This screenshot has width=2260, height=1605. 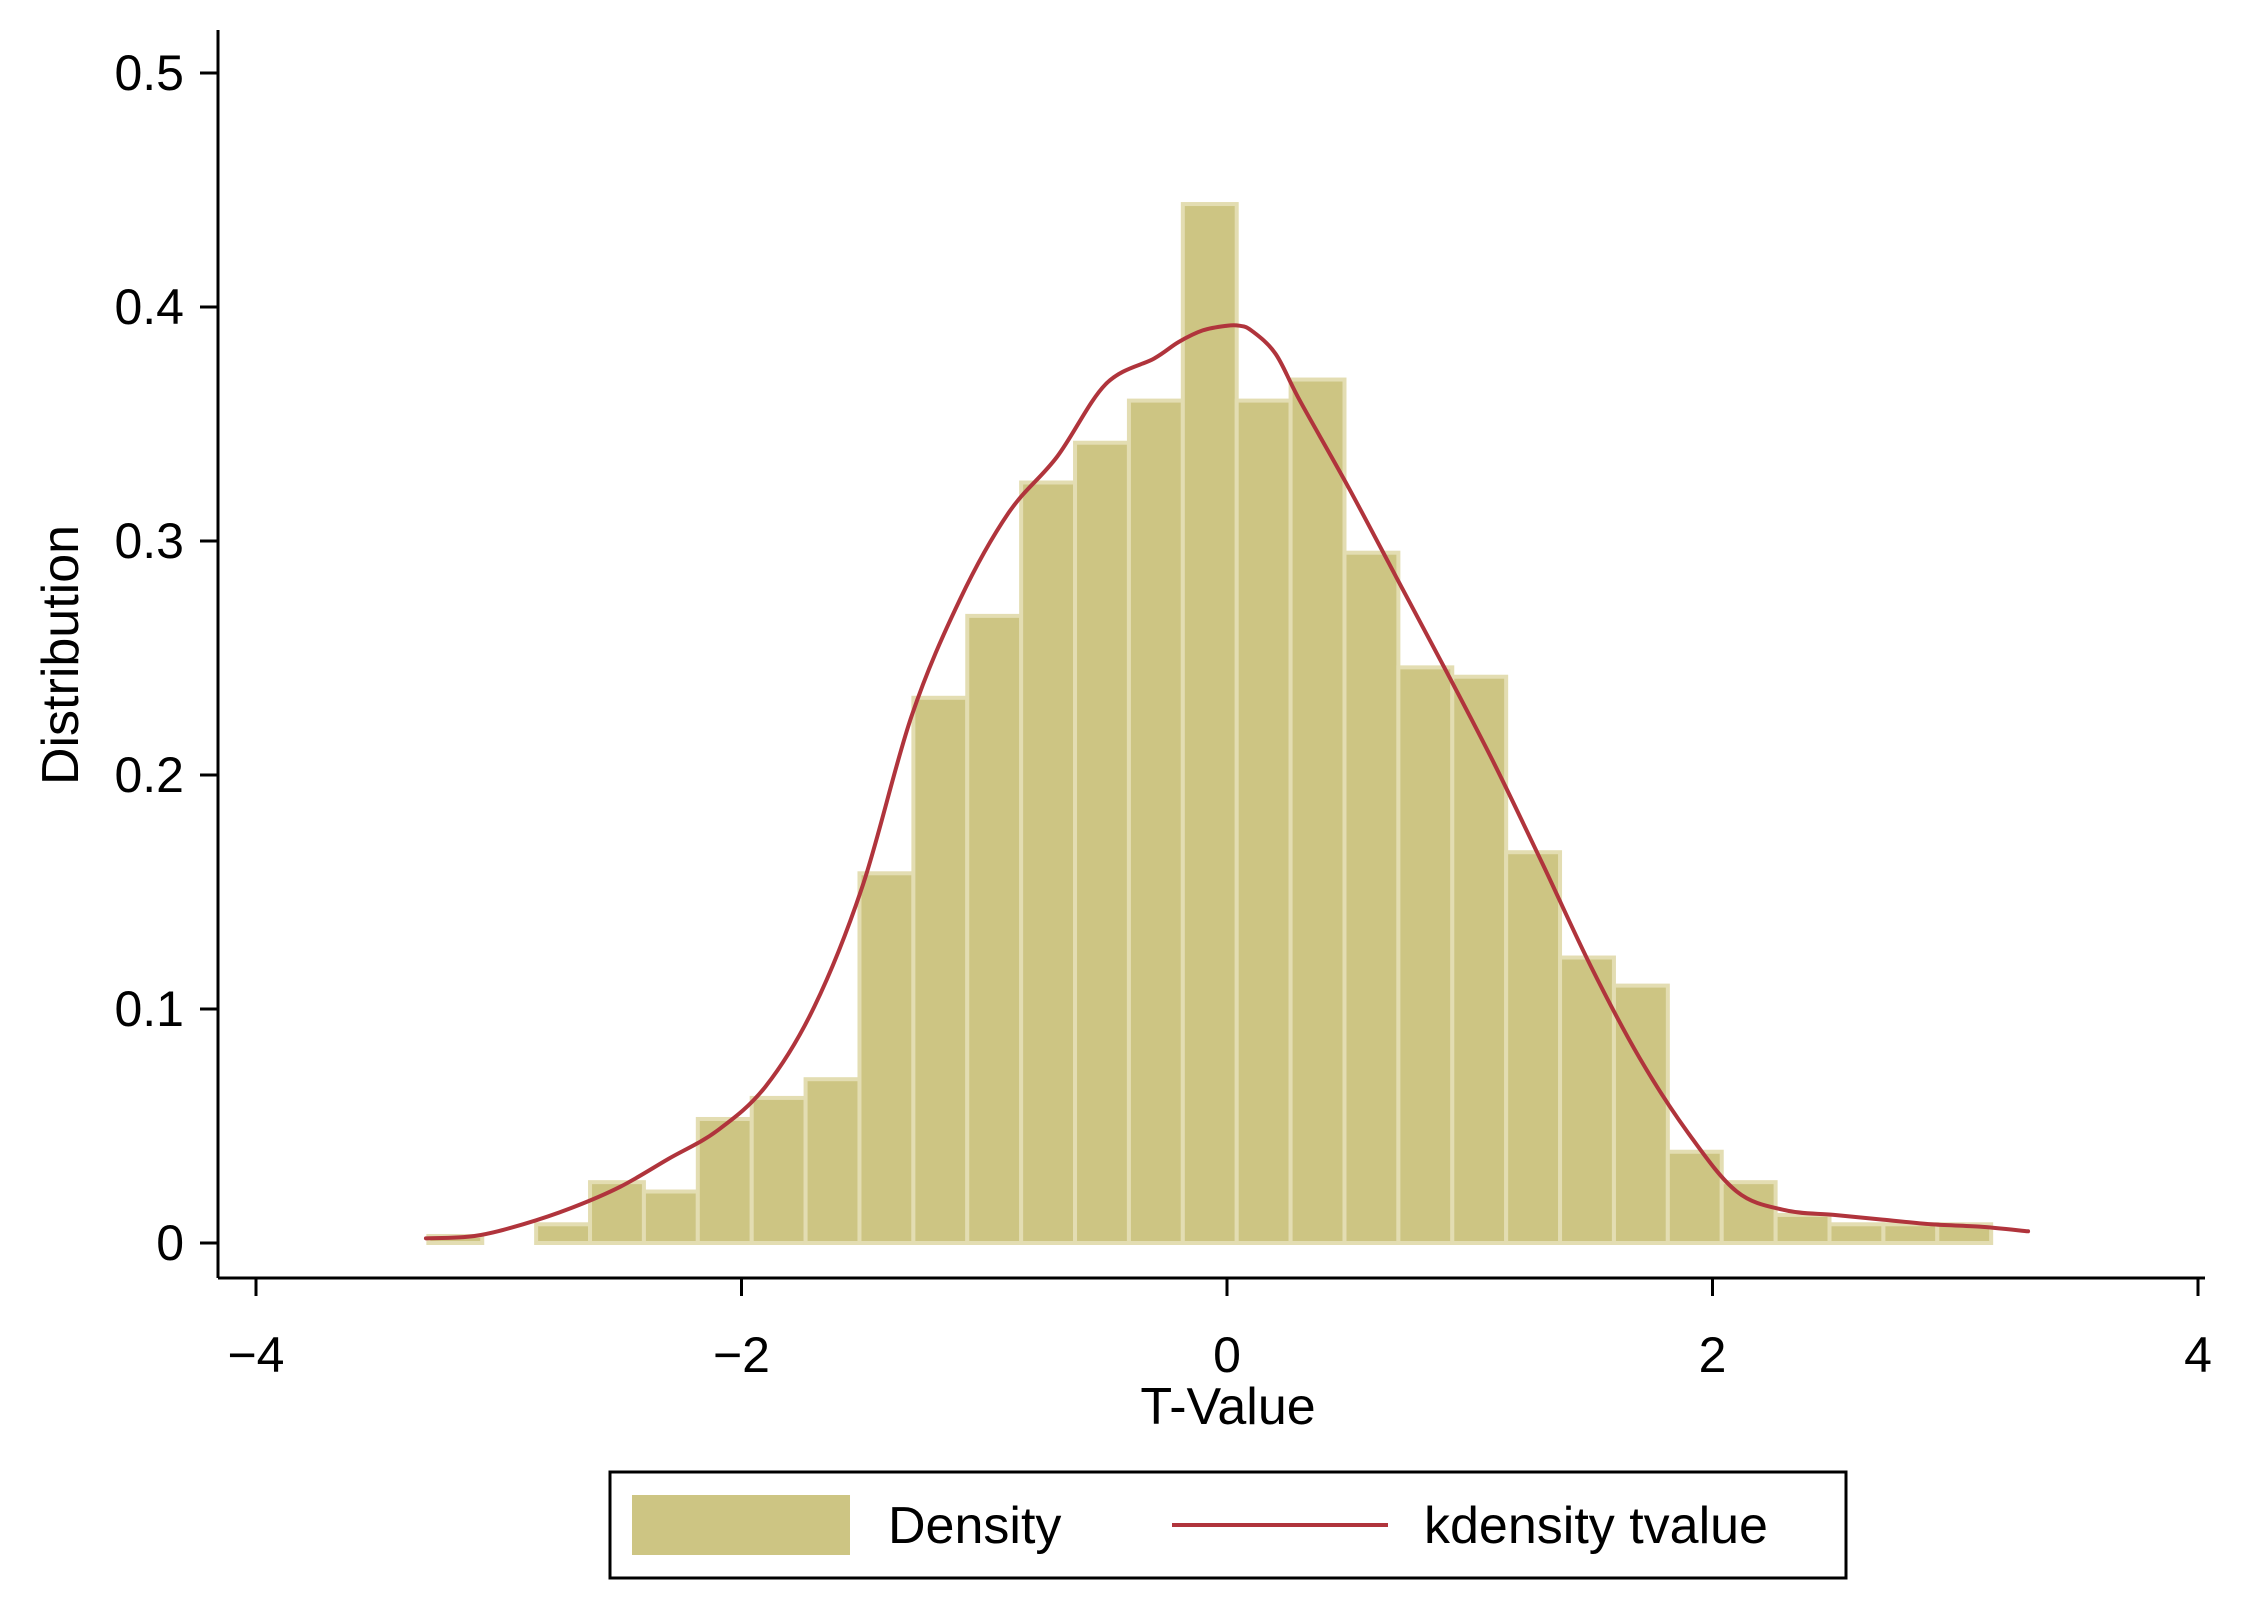 What do you see at coordinates (1228, 1525) in the screenshot?
I see `legend: Density kdensity tvalue` at bounding box center [1228, 1525].